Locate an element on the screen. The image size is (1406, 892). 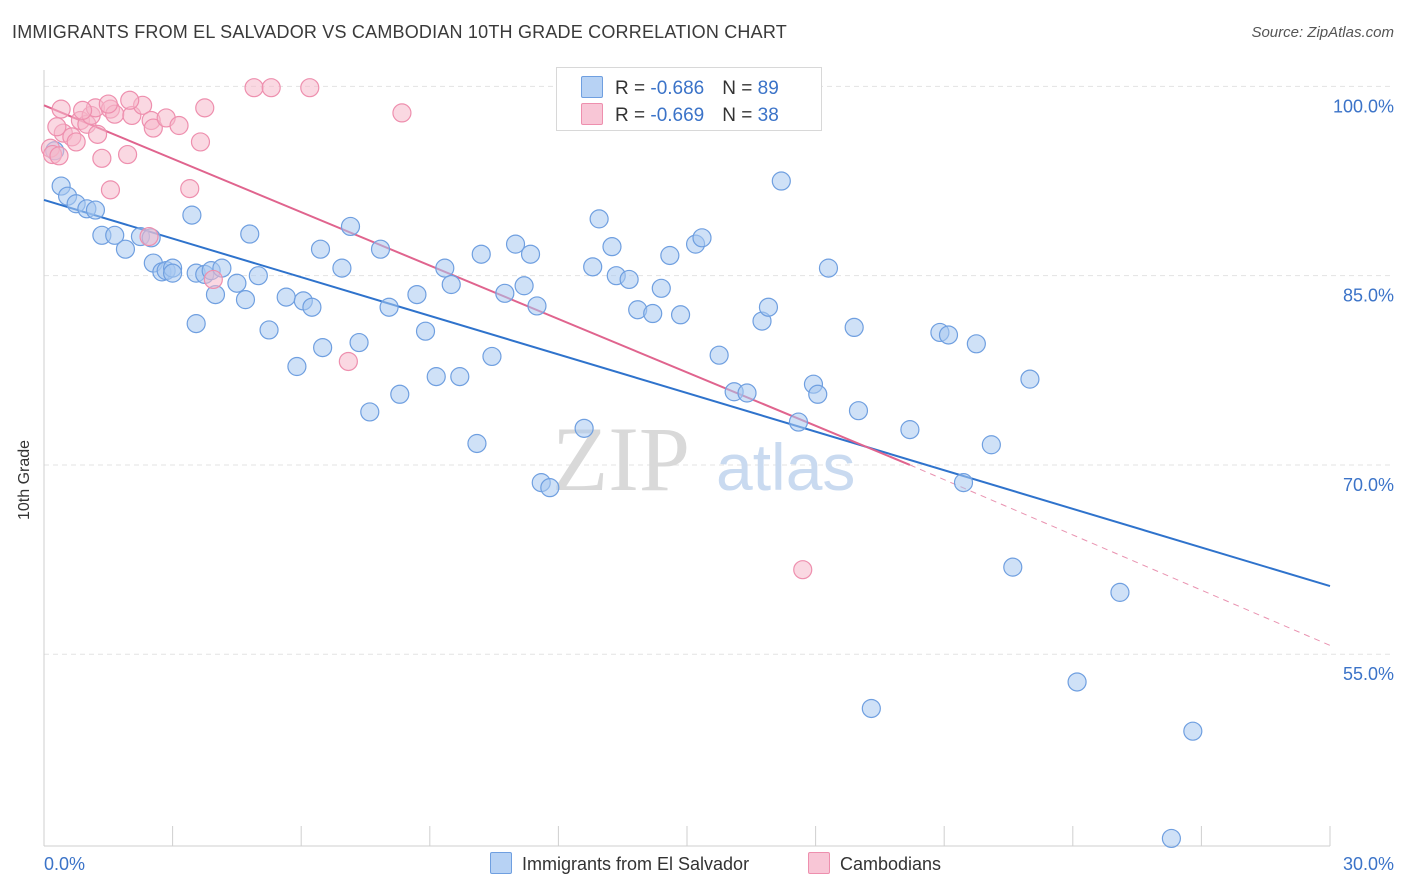
y-tick-label: 70.0% is located at coordinates (1368, 485).